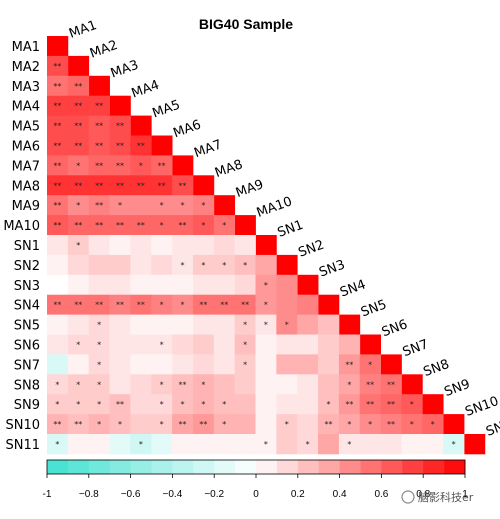 Image resolution: width=500 pixels, height=519 pixels. I want to click on chart-title: BIG40 Sample, so click(246, 24).